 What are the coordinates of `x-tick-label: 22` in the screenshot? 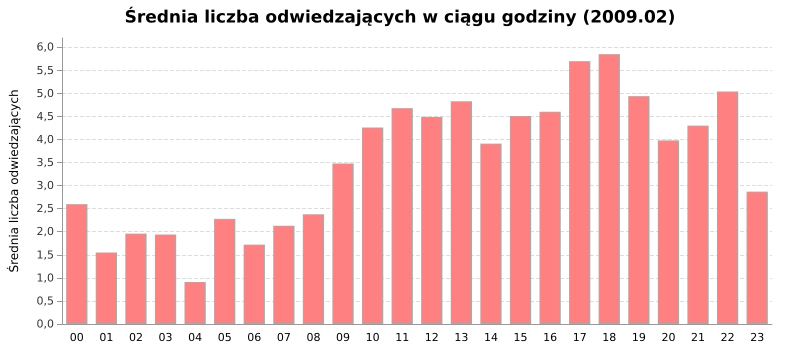 It's located at (727, 337).